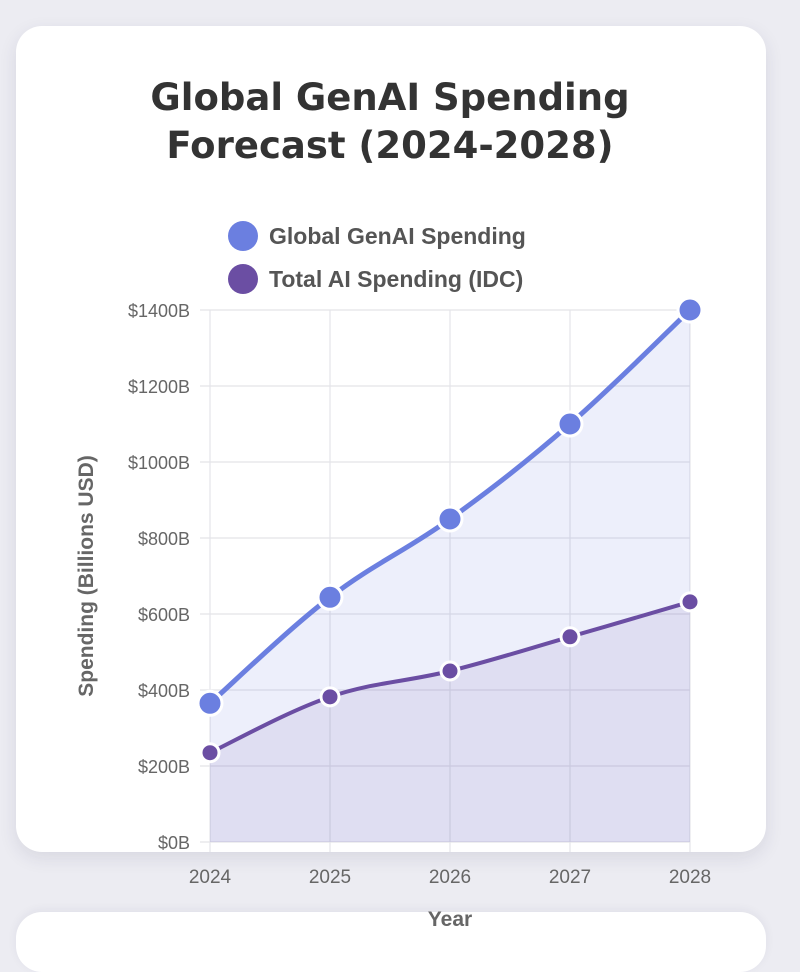 The width and height of the screenshot is (800, 972). I want to click on chart-title-line-2: Forecast (2024-2028), so click(389, 145).